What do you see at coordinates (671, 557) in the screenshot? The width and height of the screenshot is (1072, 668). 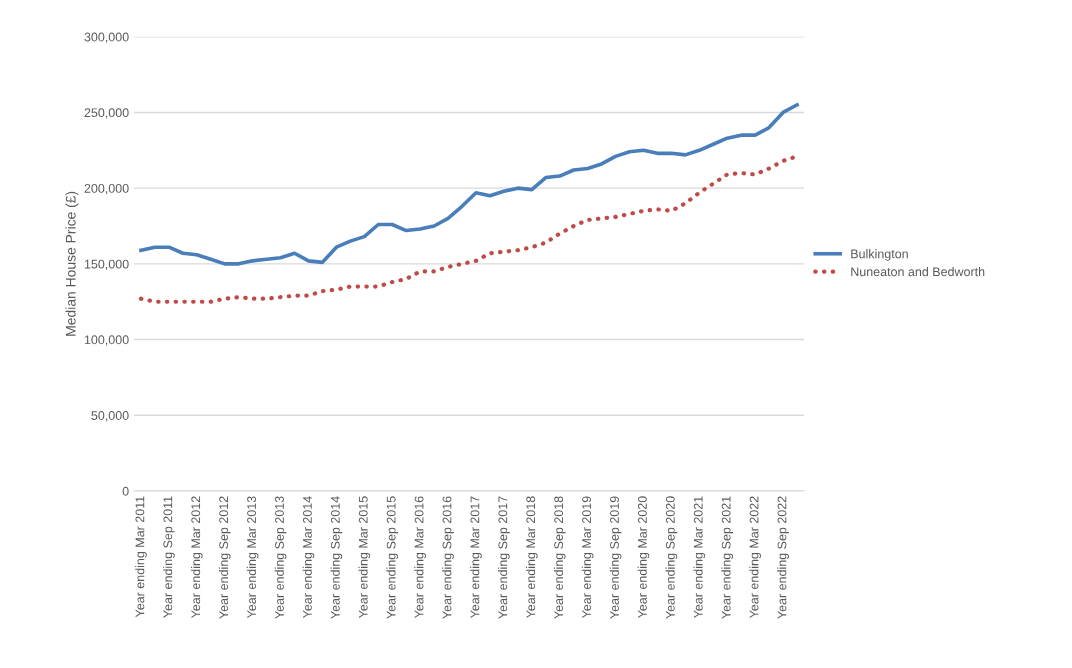 I see `x-tick-label: Year ending Sep 2020` at bounding box center [671, 557].